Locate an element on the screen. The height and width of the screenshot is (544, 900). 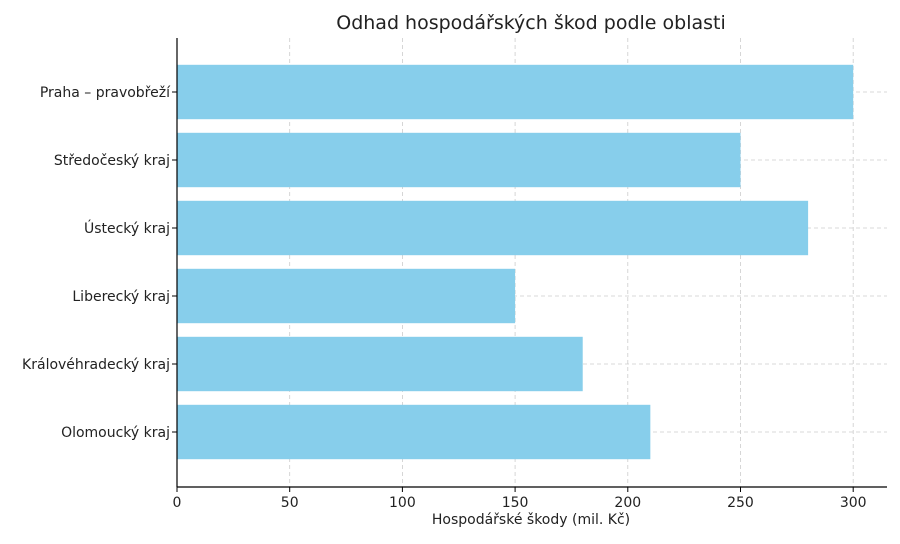
x-tick-label: 100 is located at coordinates (402, 503).